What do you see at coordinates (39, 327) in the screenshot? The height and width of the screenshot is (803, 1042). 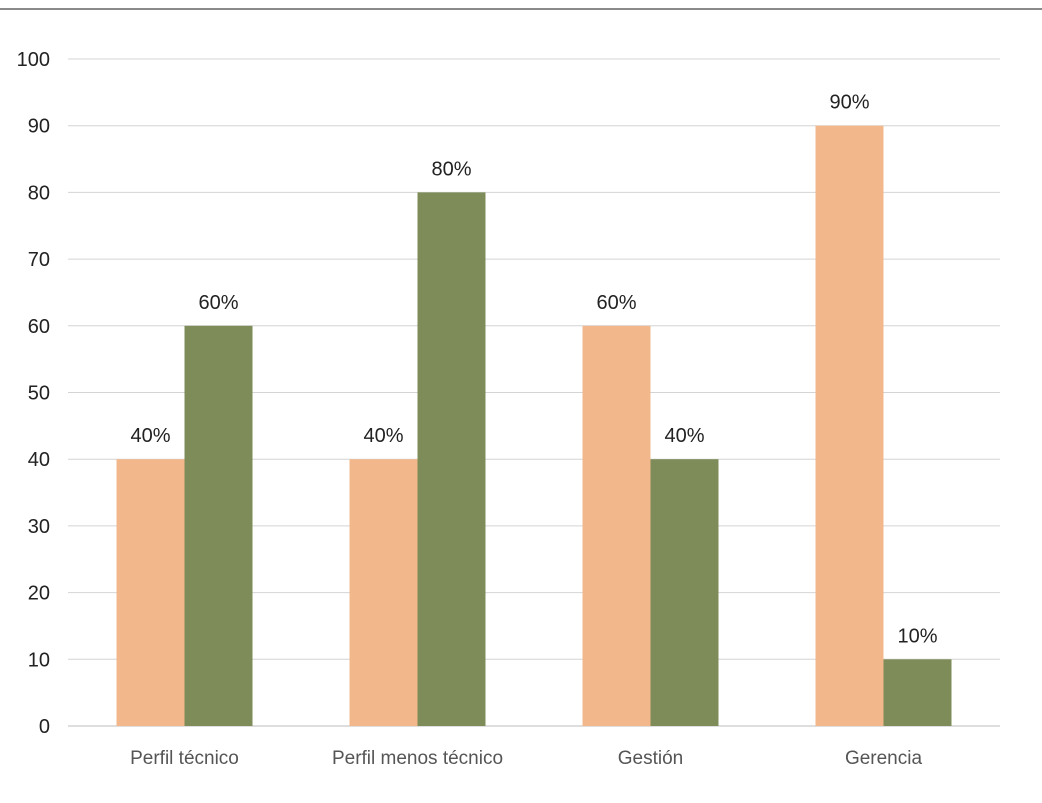 I see `y-tick-label: 60` at bounding box center [39, 327].